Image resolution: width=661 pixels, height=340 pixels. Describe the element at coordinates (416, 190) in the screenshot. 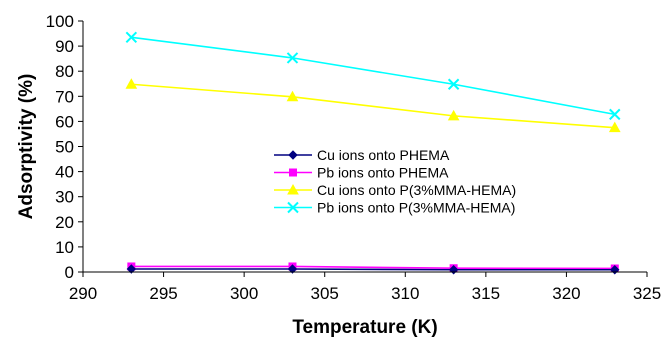

I see `legend-label: Cu ions onto P(3%MMA-HEMA)` at that location.